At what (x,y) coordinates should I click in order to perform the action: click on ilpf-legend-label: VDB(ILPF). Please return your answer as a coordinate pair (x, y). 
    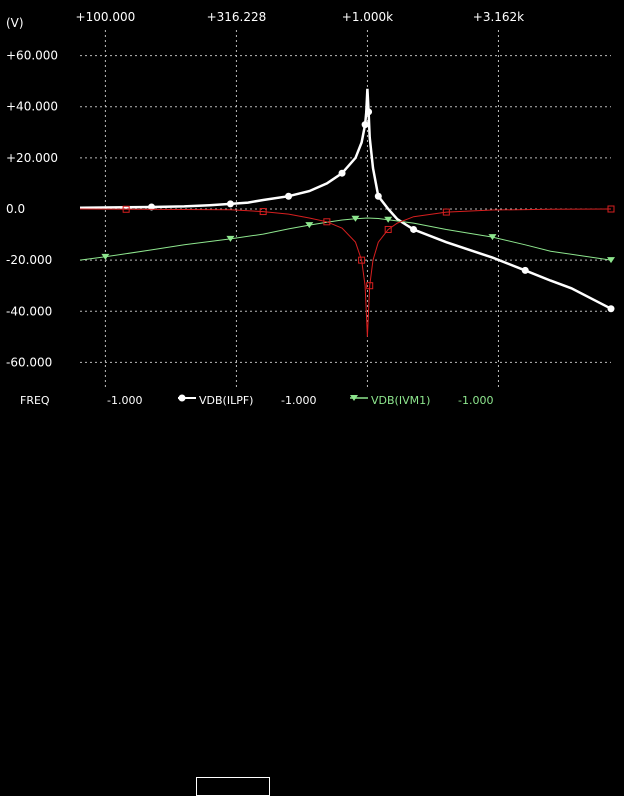
    Looking at the image, I should click on (226, 400).